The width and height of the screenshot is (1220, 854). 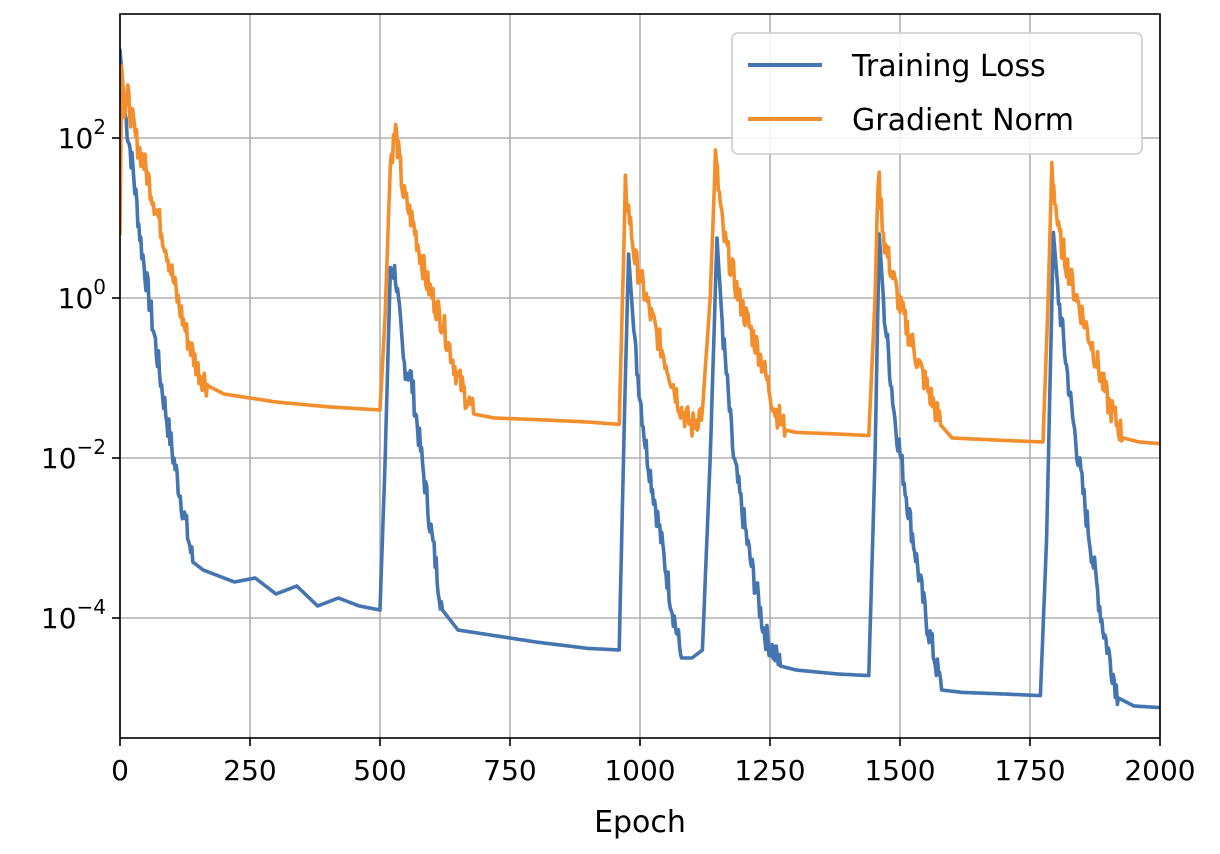 I want to click on x-tick-label: 750, so click(x=509, y=770).